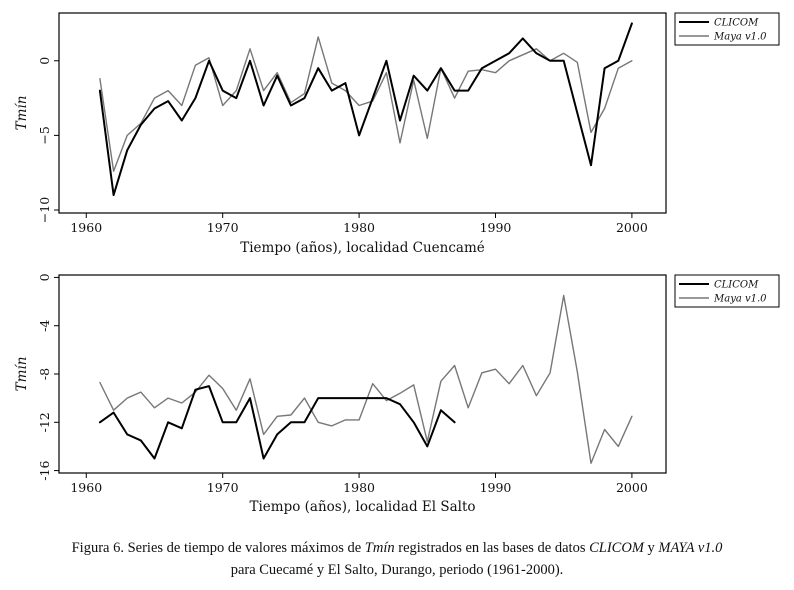 Image resolution: width=794 pixels, height=590 pixels. Describe the element at coordinates (616, 548) in the screenshot. I see `caption-db-clicom: CLICOM` at that location.